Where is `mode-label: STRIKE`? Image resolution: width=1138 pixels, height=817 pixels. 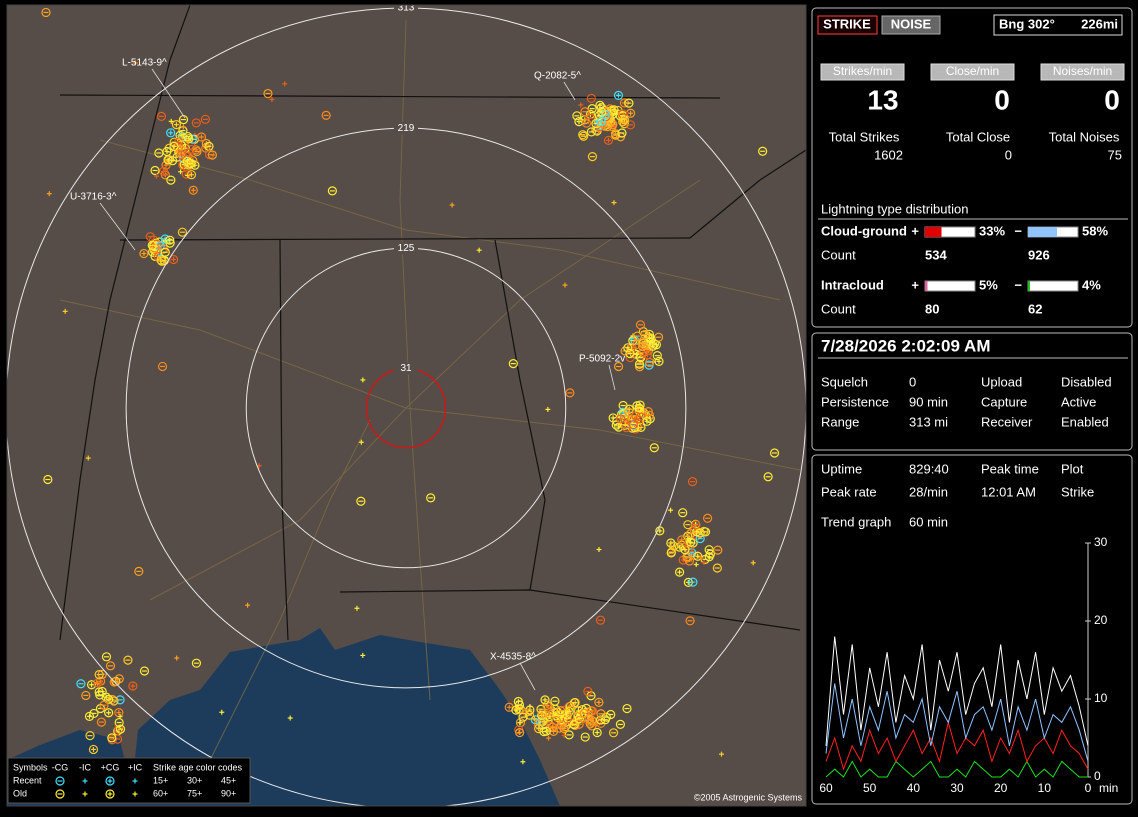
mode-label: STRIKE is located at coordinates (847, 23).